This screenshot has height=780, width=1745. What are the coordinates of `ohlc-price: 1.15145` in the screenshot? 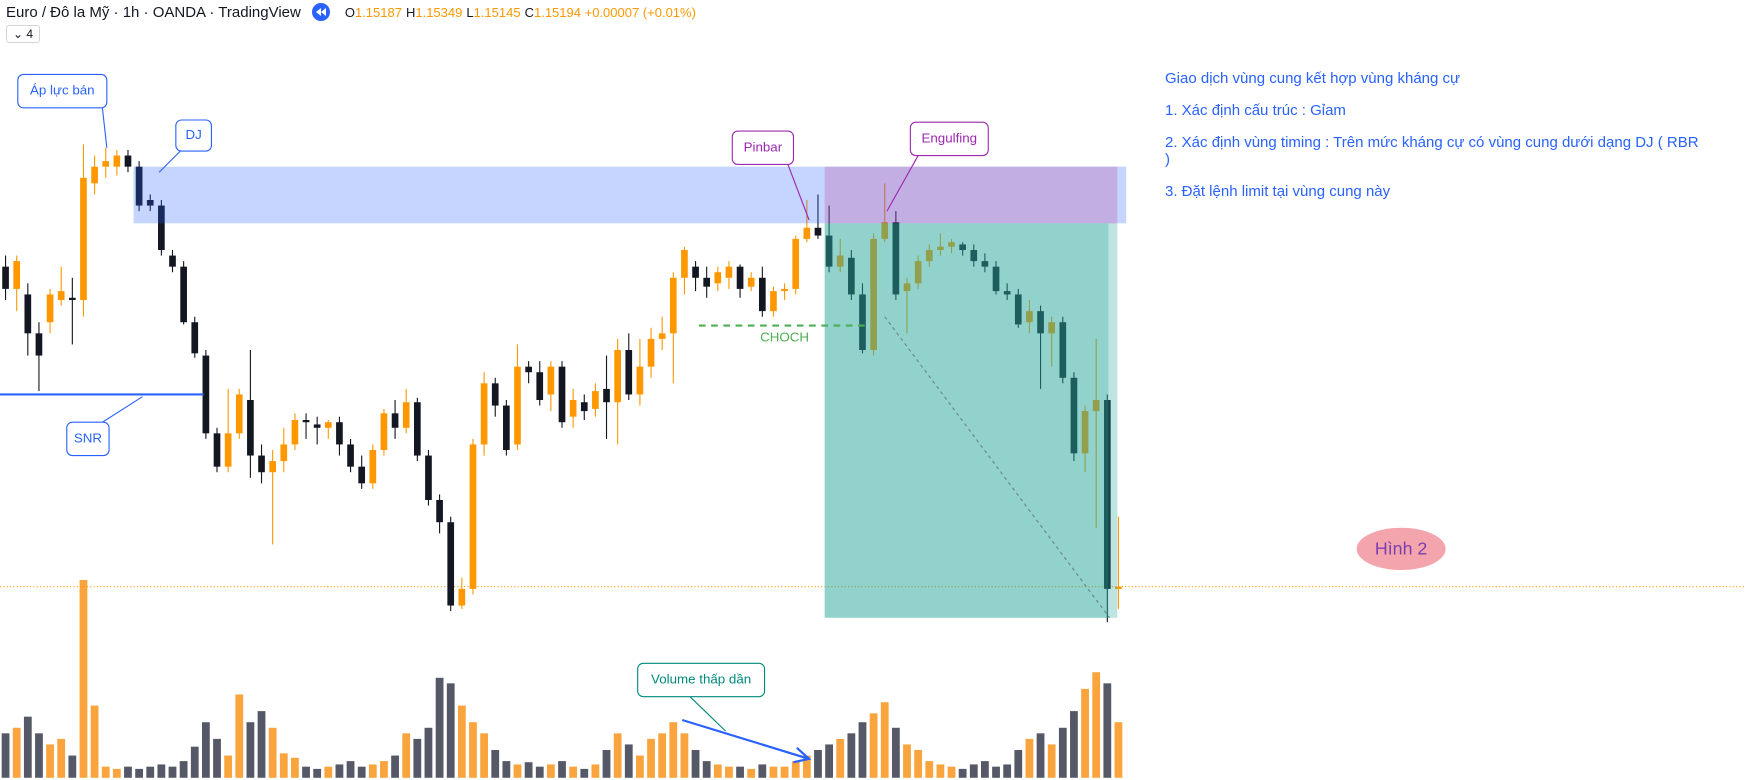 It's located at (497, 12).